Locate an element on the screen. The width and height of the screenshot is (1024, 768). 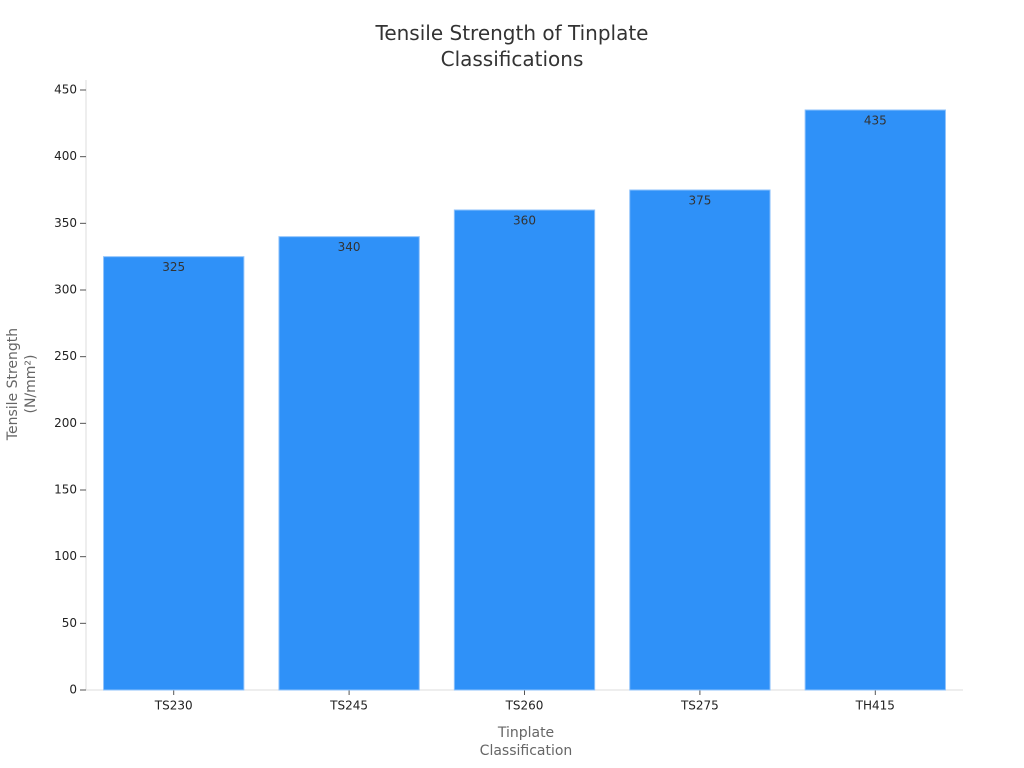
x-tick-label: TH415 is located at coordinates (875, 706).